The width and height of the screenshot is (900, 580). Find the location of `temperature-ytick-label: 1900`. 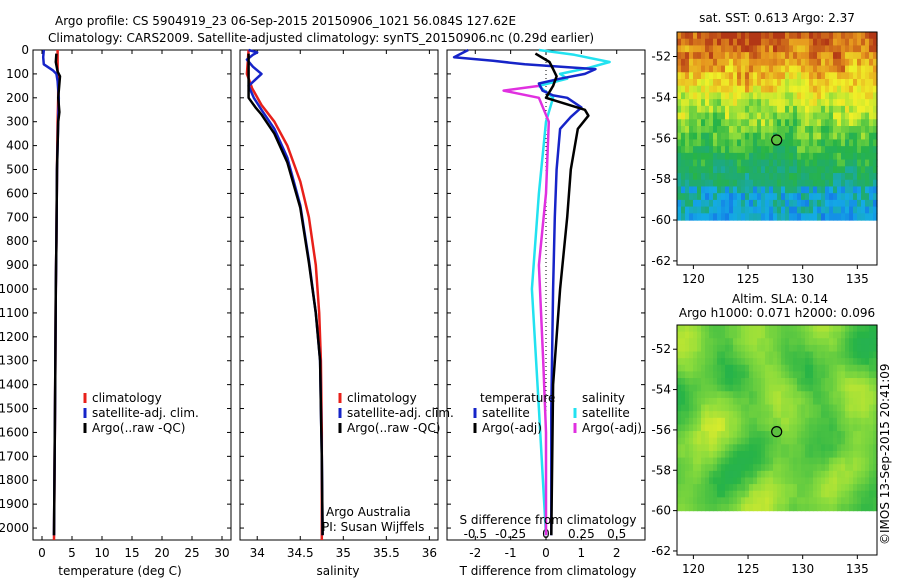

temperature-ytick-label: 1900 is located at coordinates (14, 504).